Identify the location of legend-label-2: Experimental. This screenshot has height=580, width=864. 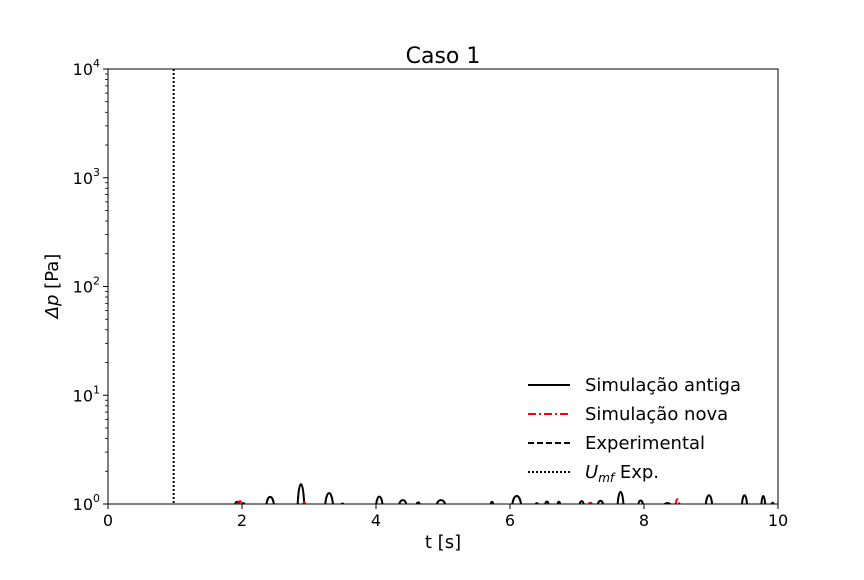
(645, 443).